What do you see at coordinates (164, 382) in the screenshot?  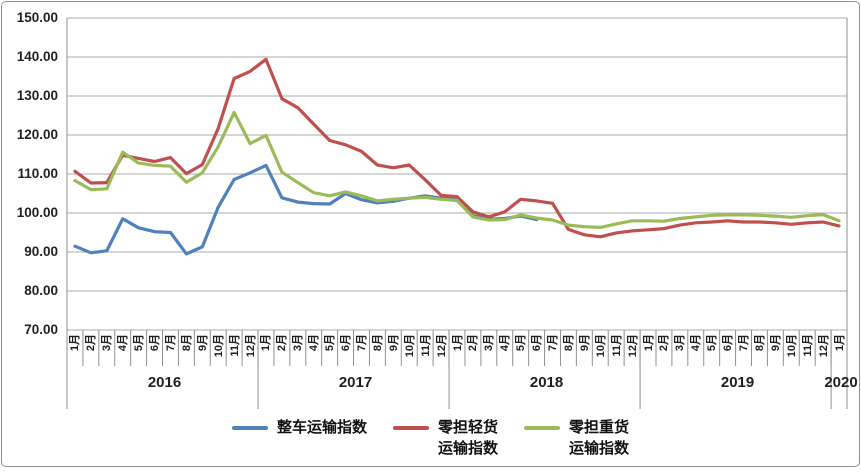 I see `x-axis-year-label: 2016` at bounding box center [164, 382].